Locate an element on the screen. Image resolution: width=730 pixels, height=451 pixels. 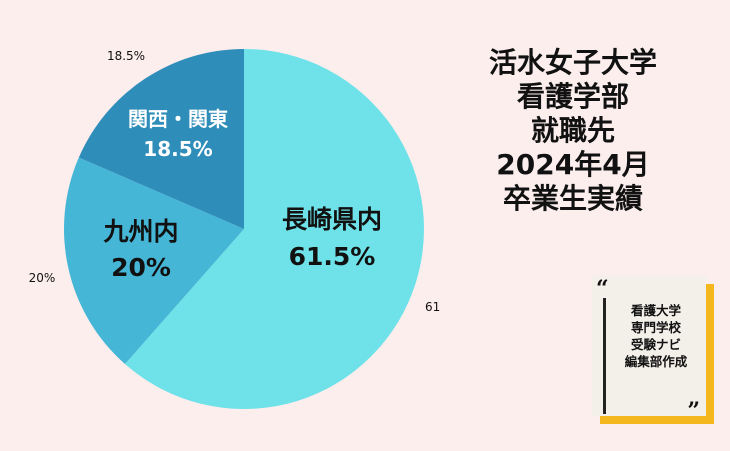
open-quote-icon: “ is located at coordinates (602, 289).